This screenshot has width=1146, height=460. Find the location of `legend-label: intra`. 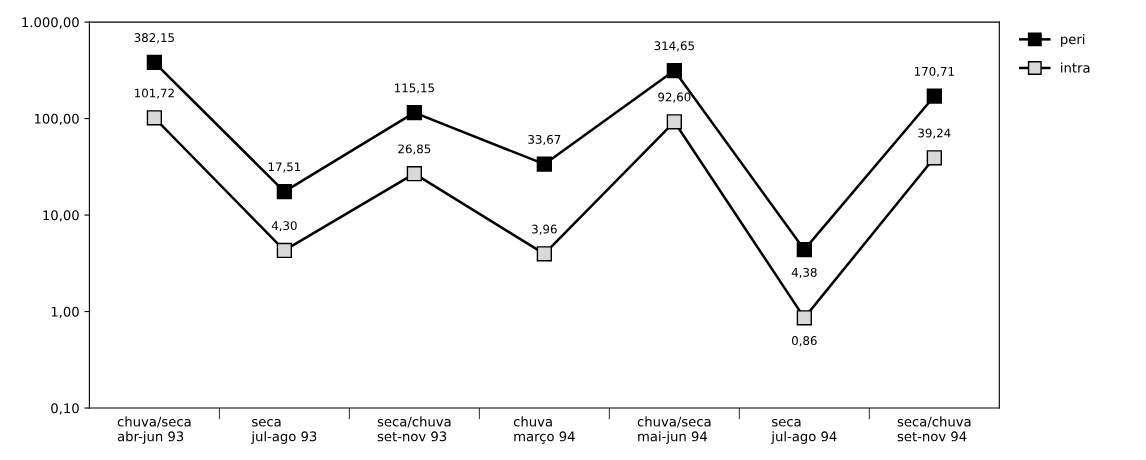

legend-label: intra is located at coordinates (1075, 67).